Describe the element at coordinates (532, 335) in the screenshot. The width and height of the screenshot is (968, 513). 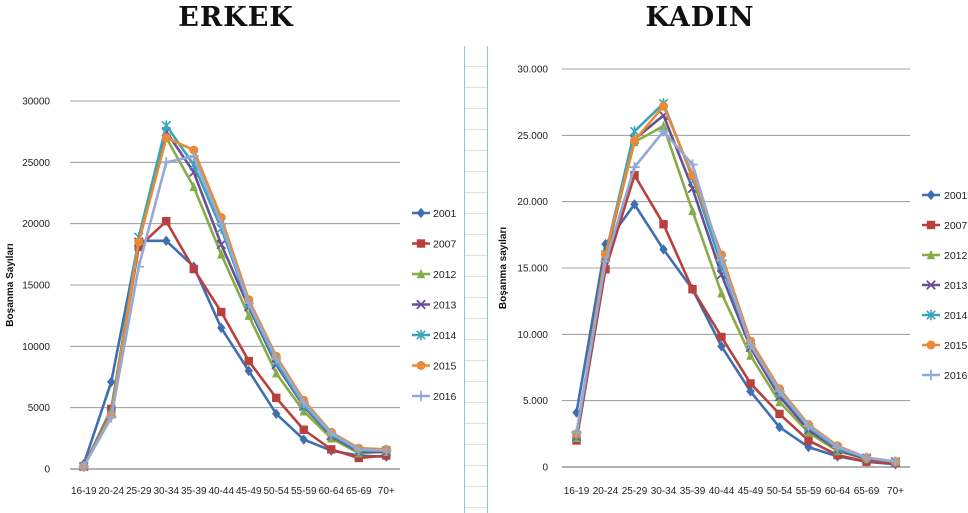
I see `y-tick-label: 10.000` at that location.